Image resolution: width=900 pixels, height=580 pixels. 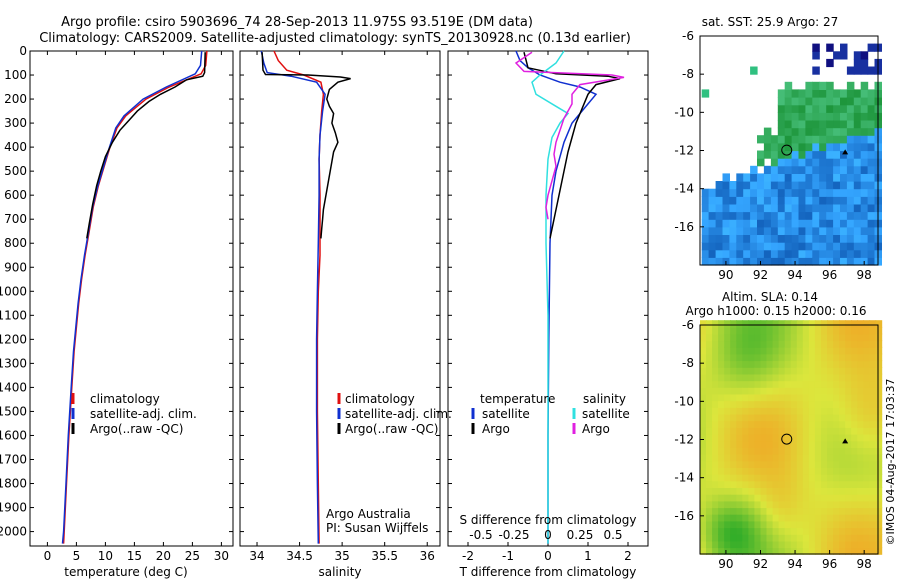 What do you see at coordinates (864, 564) in the screenshot?
I see `map-x-tick-label: 98` at bounding box center [864, 564].